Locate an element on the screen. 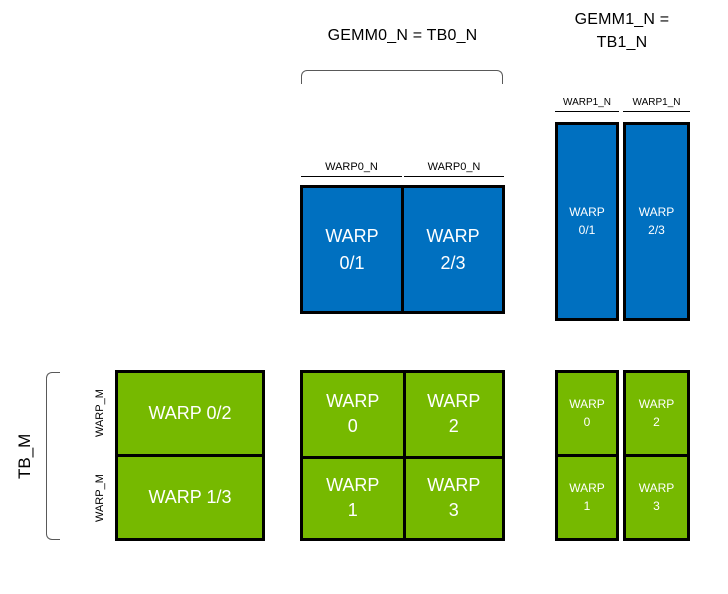 Image resolution: width=728 pixels, height=594 pixels. gemm1-acc-cell-warp23: WARP 2/3 is located at coordinates (656, 221).